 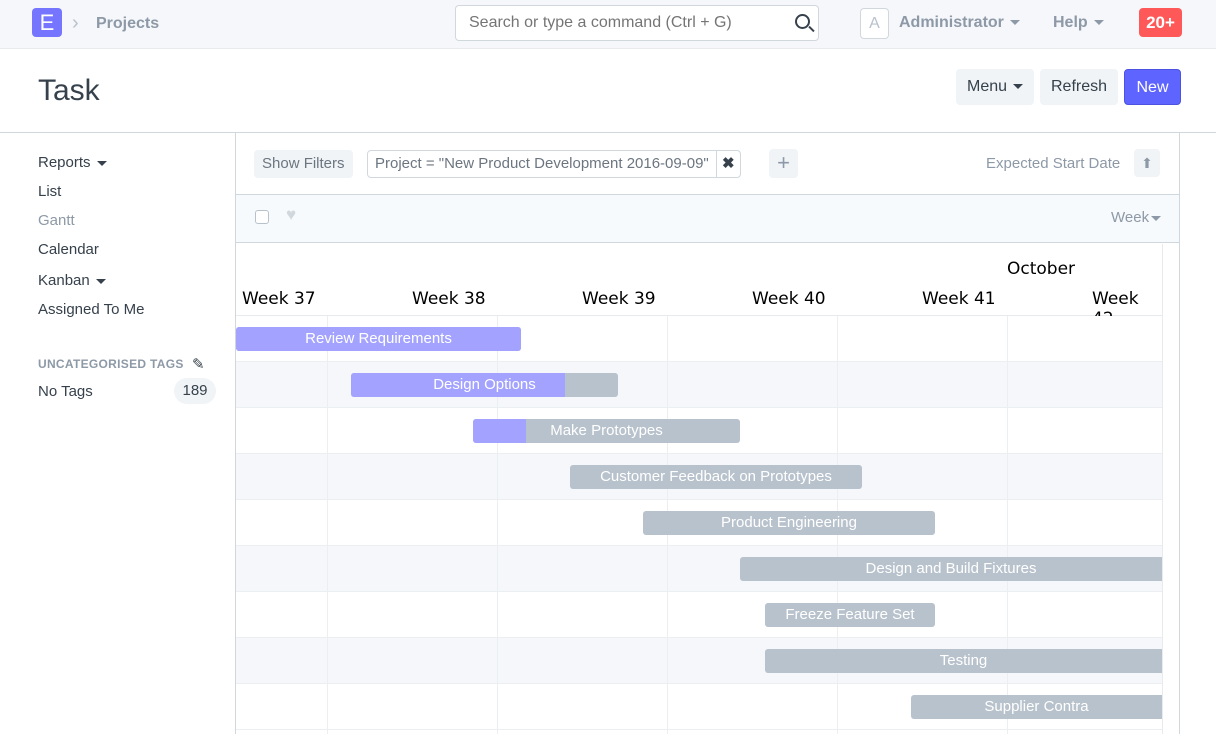 I want to click on pencil-icon: ✎, so click(x=198, y=364).